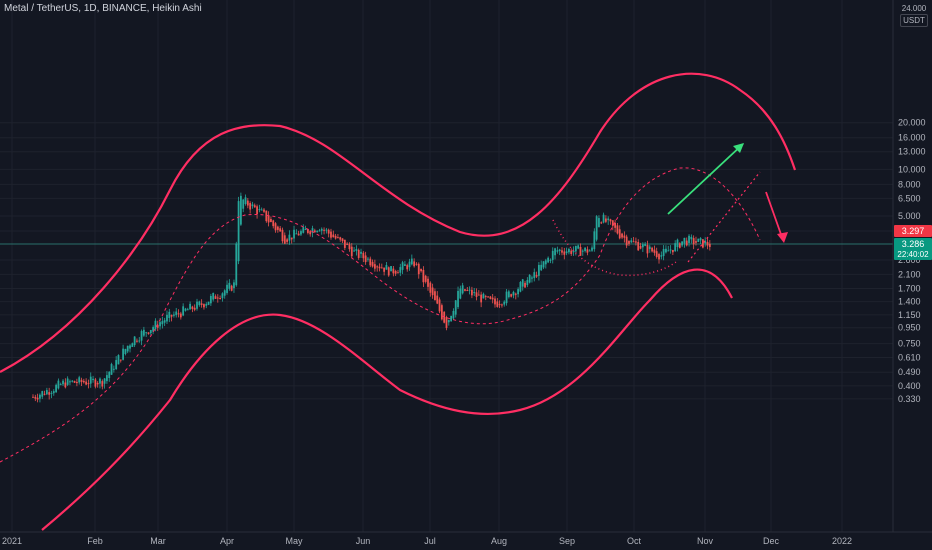 The width and height of the screenshot is (932, 550). Describe the element at coordinates (909, 358) in the screenshot. I see `y-tick-label: 0.610` at that location.